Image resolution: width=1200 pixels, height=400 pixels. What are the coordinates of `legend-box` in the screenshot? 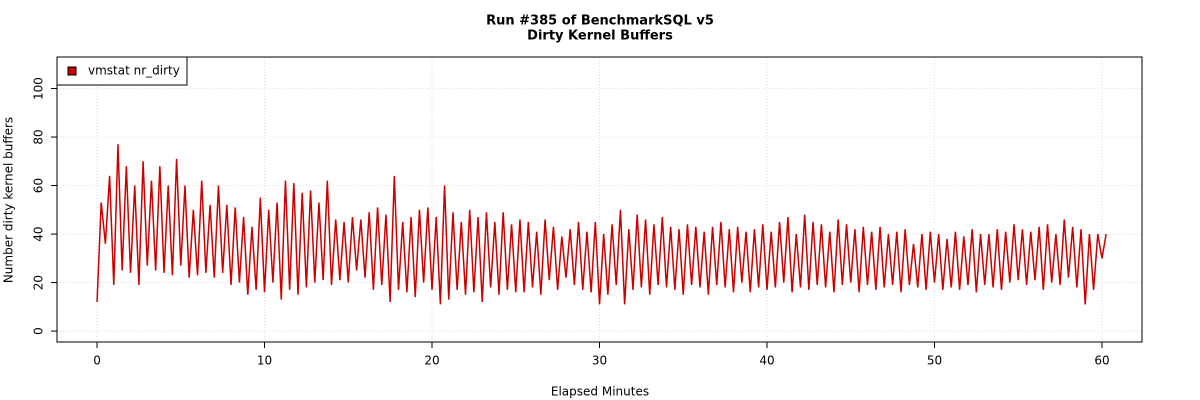 It's located at (122, 71).